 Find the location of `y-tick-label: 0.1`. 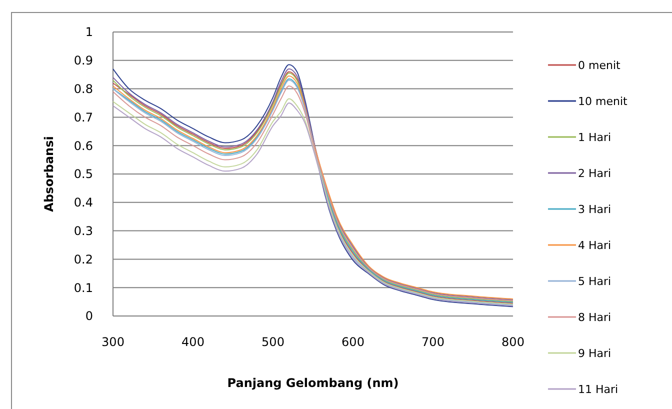

y-tick-label: 0.1 is located at coordinates (83, 287).